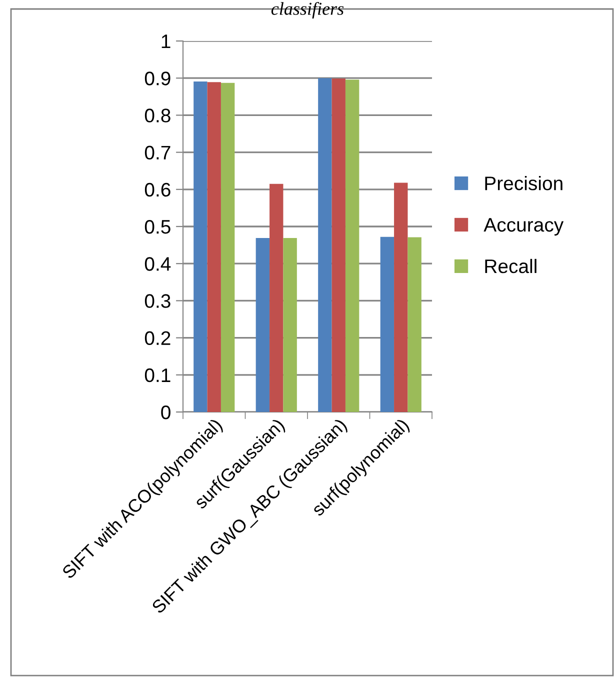  Describe the element at coordinates (157, 227) in the screenshot. I see `y-tick-label: 0.5` at that location.